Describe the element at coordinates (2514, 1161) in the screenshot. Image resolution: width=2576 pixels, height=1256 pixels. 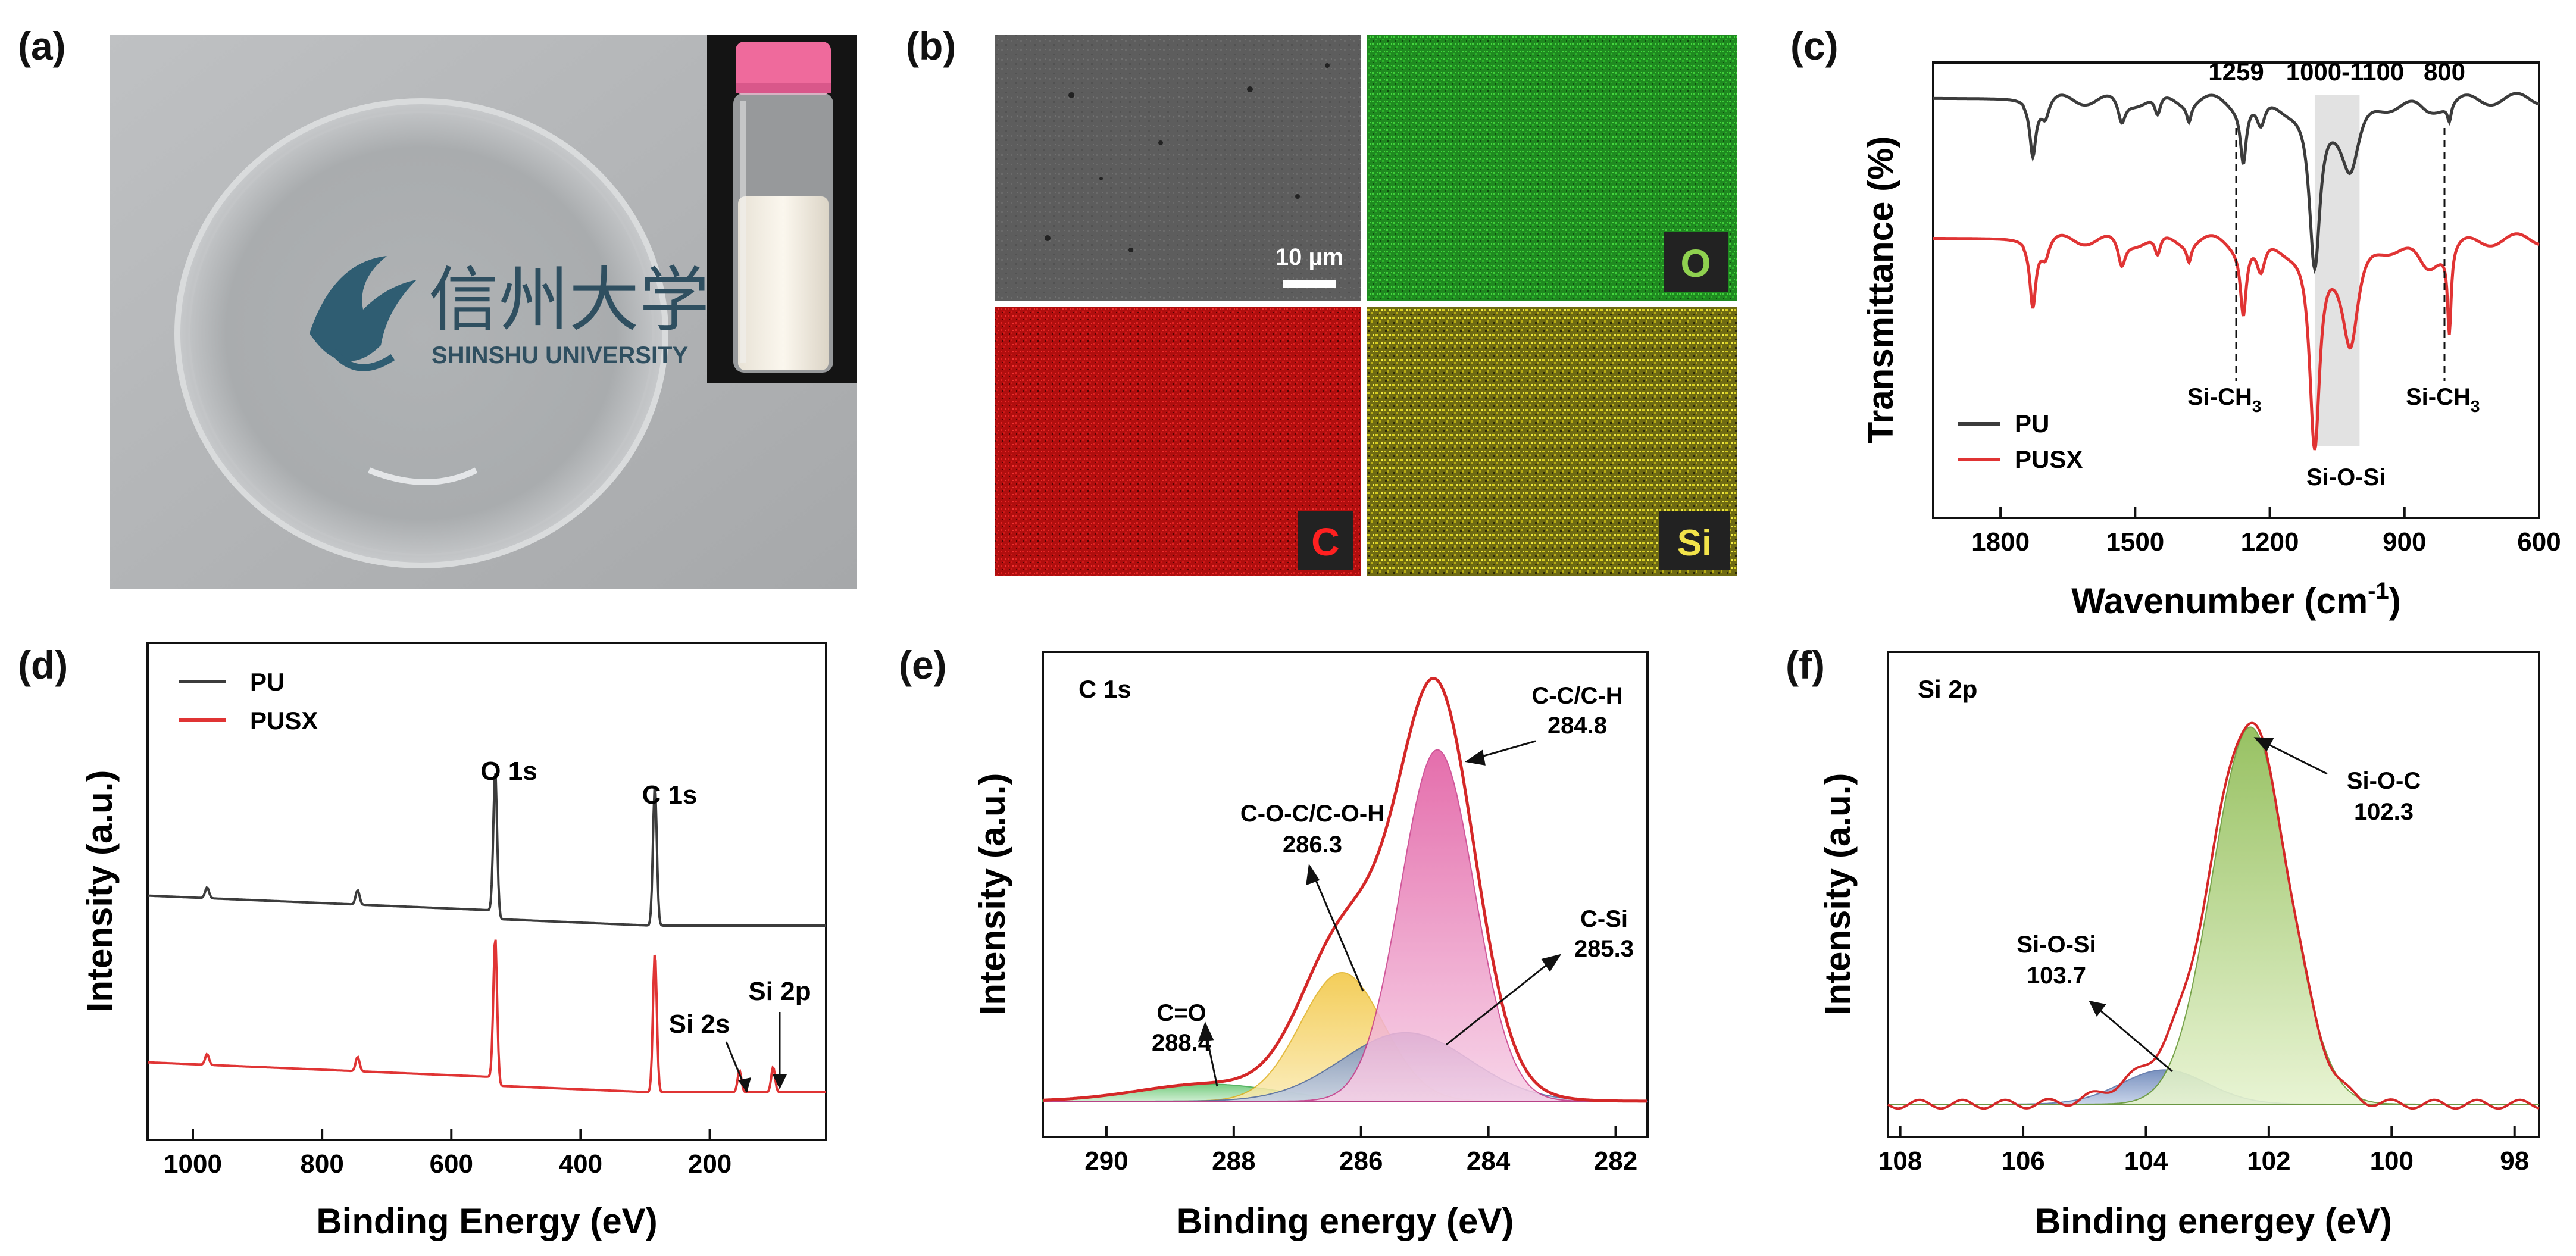
I see `si2p-x-tick-label-98: 98` at that location.